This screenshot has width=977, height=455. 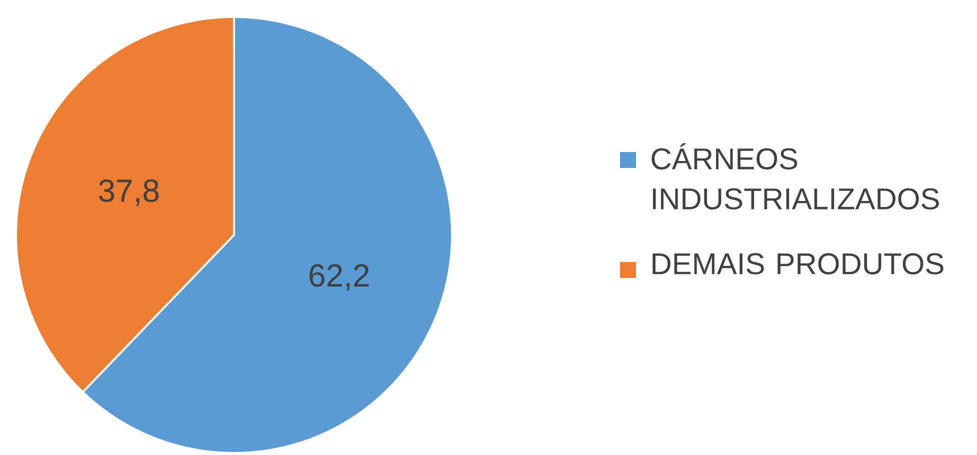 What do you see at coordinates (128, 192) in the screenshot?
I see `data-label: 37,8` at bounding box center [128, 192].